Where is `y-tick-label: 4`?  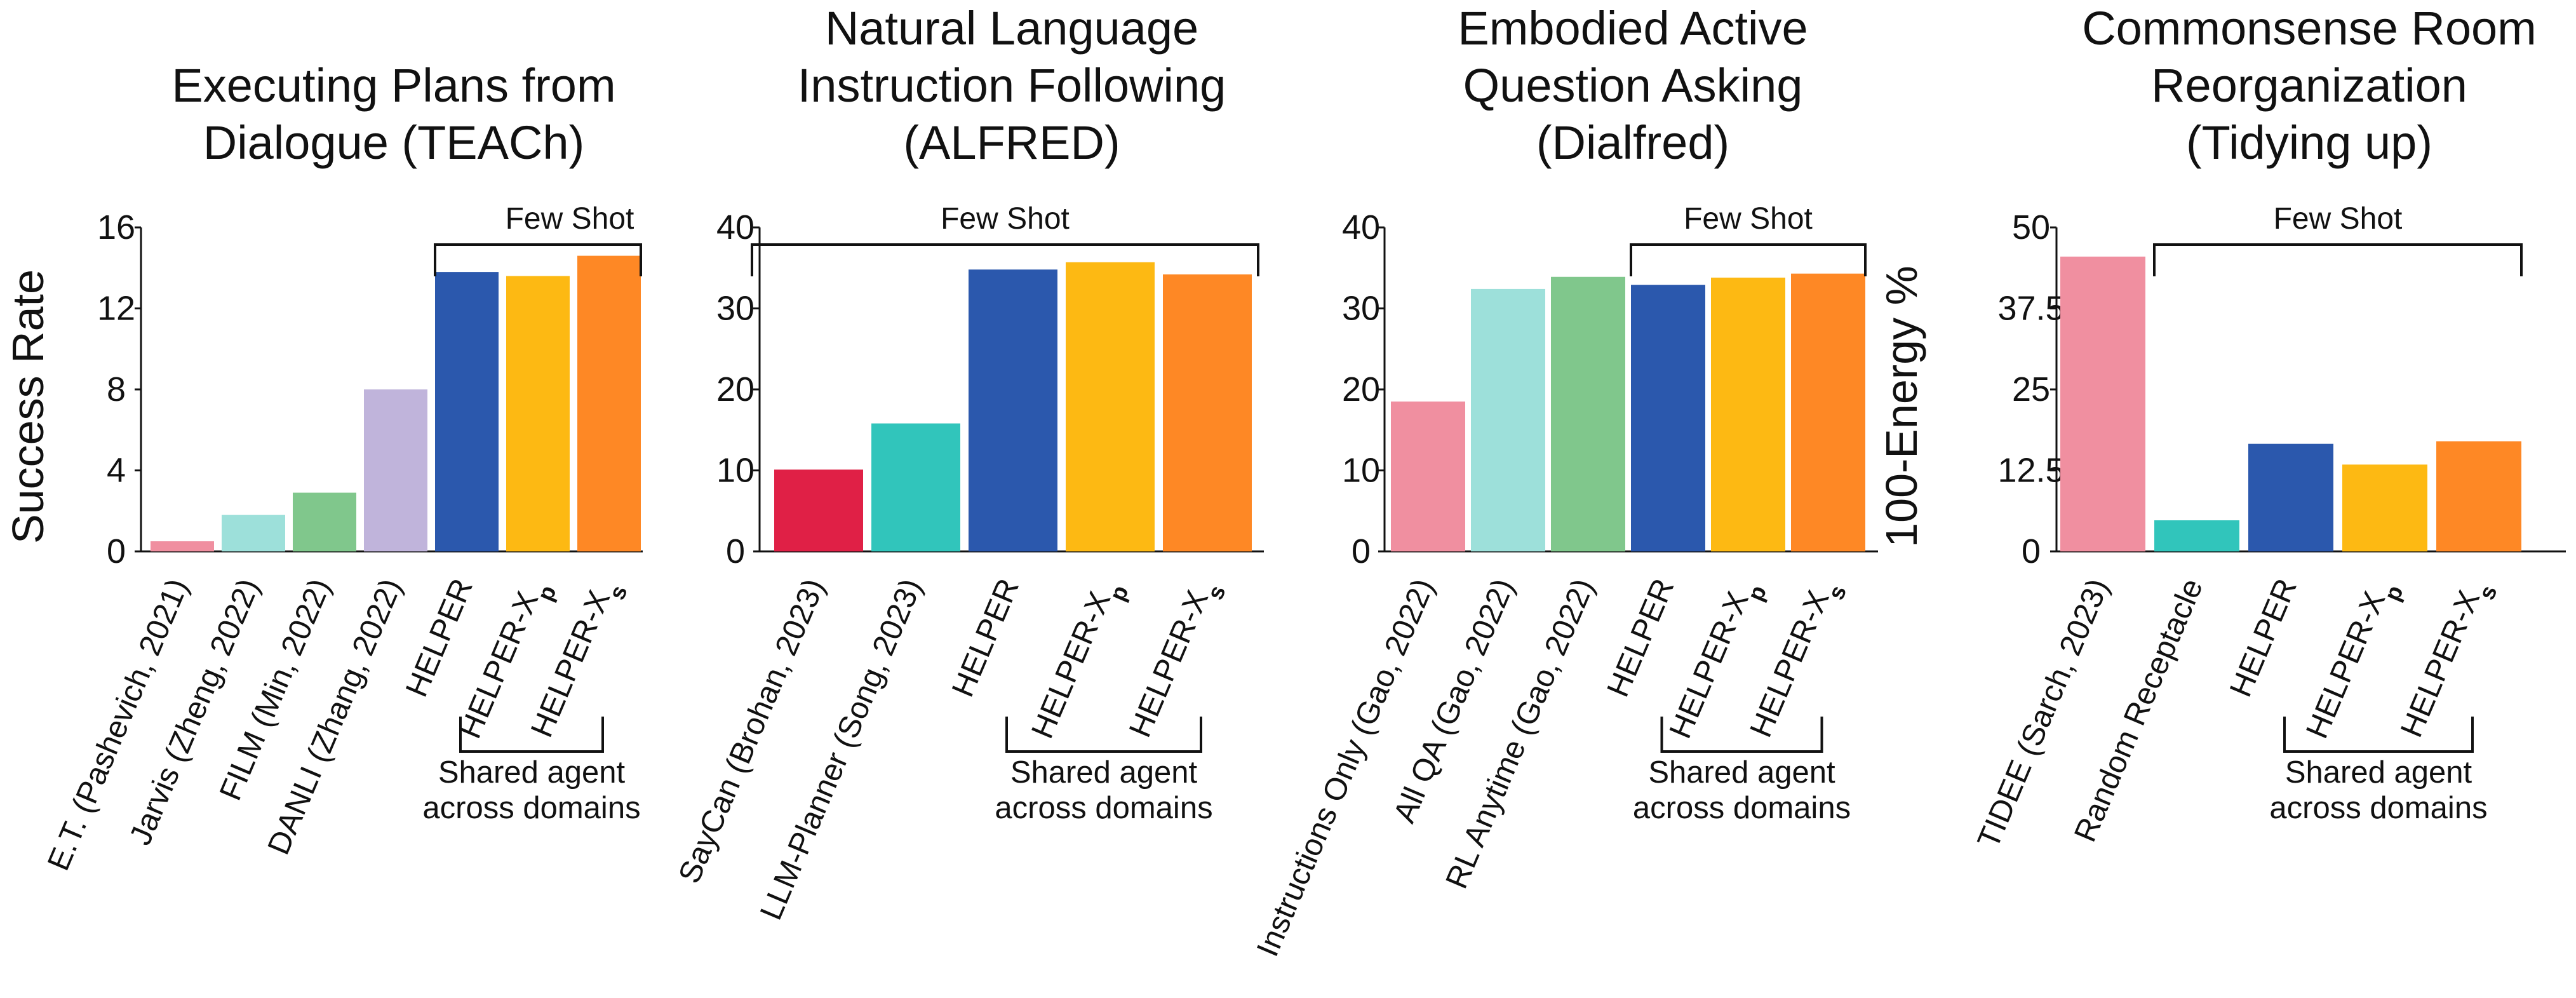 y-tick-label: 4 is located at coordinates (116, 471).